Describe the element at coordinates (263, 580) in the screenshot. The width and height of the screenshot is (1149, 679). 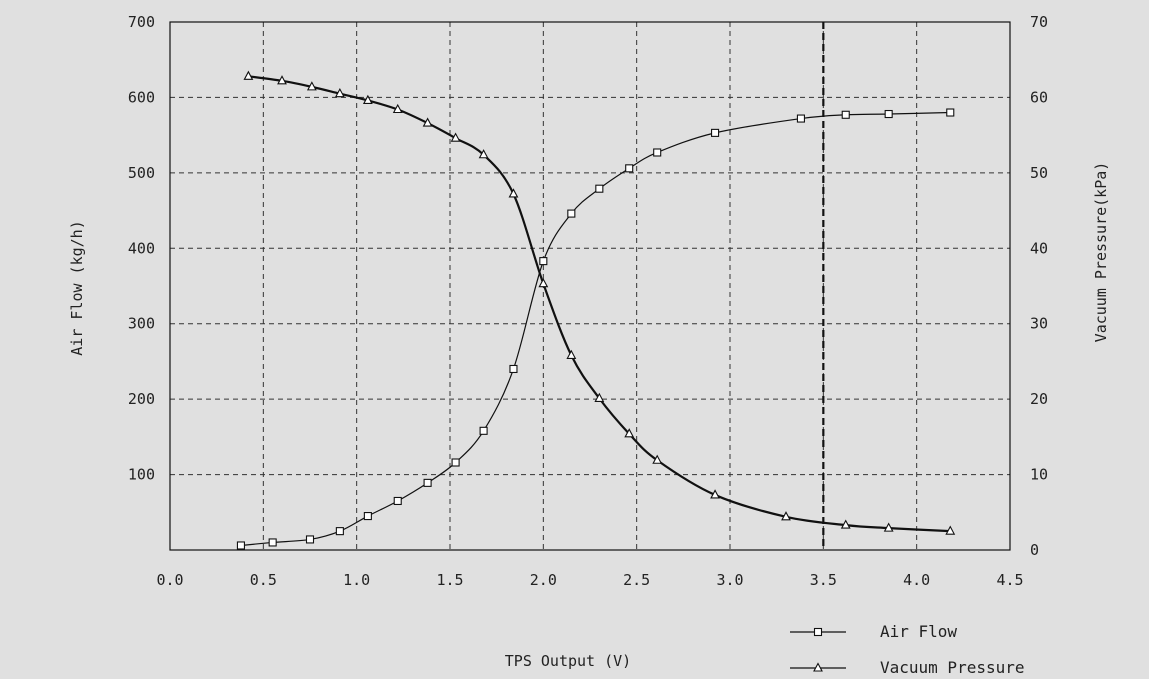
I see `x-tick-label: 0.5` at that location.